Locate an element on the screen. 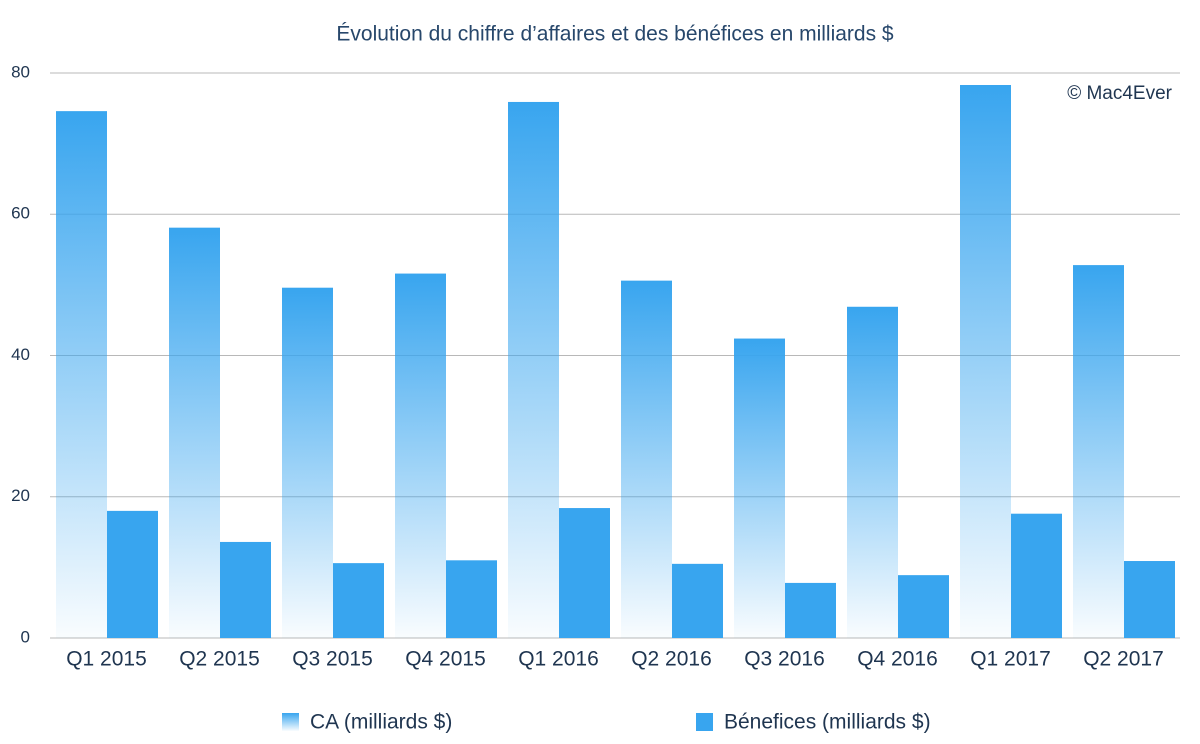 This screenshot has height=744, width=1200. y-tick-label: 80 is located at coordinates (20, 71).